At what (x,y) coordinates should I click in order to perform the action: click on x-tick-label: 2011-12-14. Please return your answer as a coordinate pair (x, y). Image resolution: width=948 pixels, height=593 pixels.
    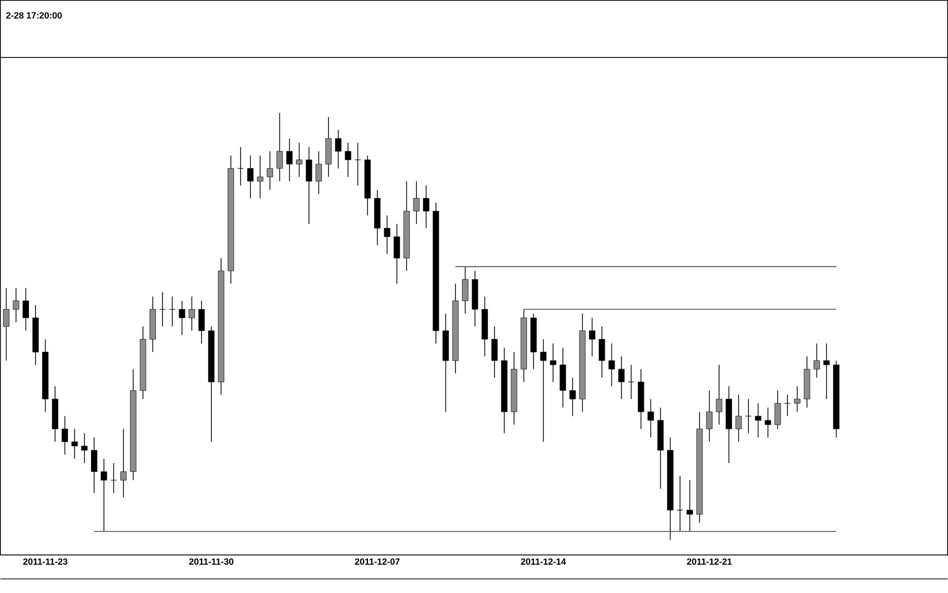
    Looking at the image, I should click on (543, 561).